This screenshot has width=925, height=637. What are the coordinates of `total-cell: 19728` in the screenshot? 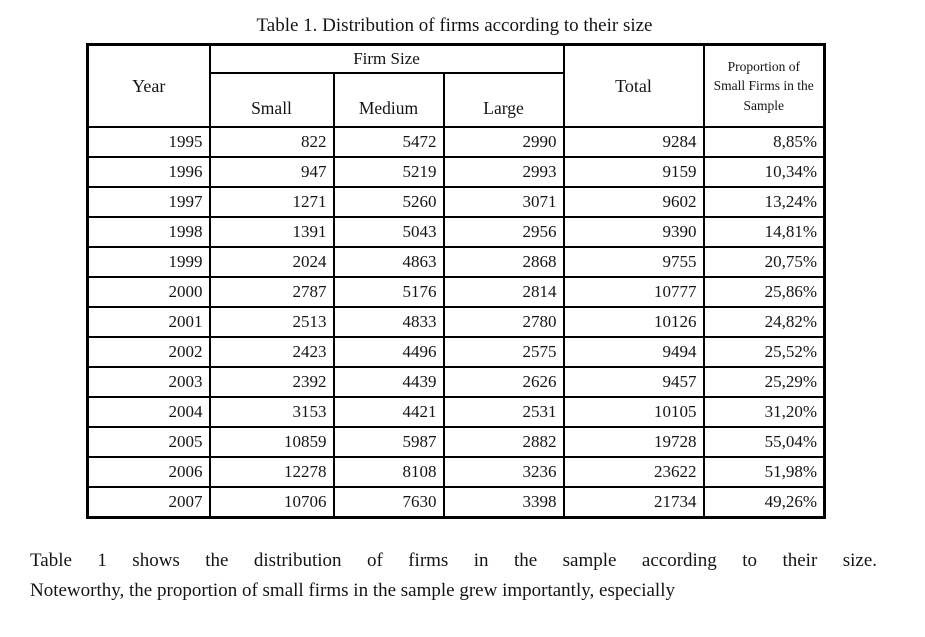 It's located at (633, 442).